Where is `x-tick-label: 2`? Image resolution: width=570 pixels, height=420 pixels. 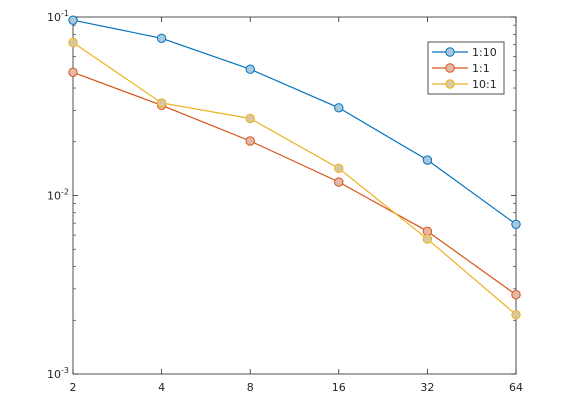
x-tick-label: 2 is located at coordinates (73, 387).